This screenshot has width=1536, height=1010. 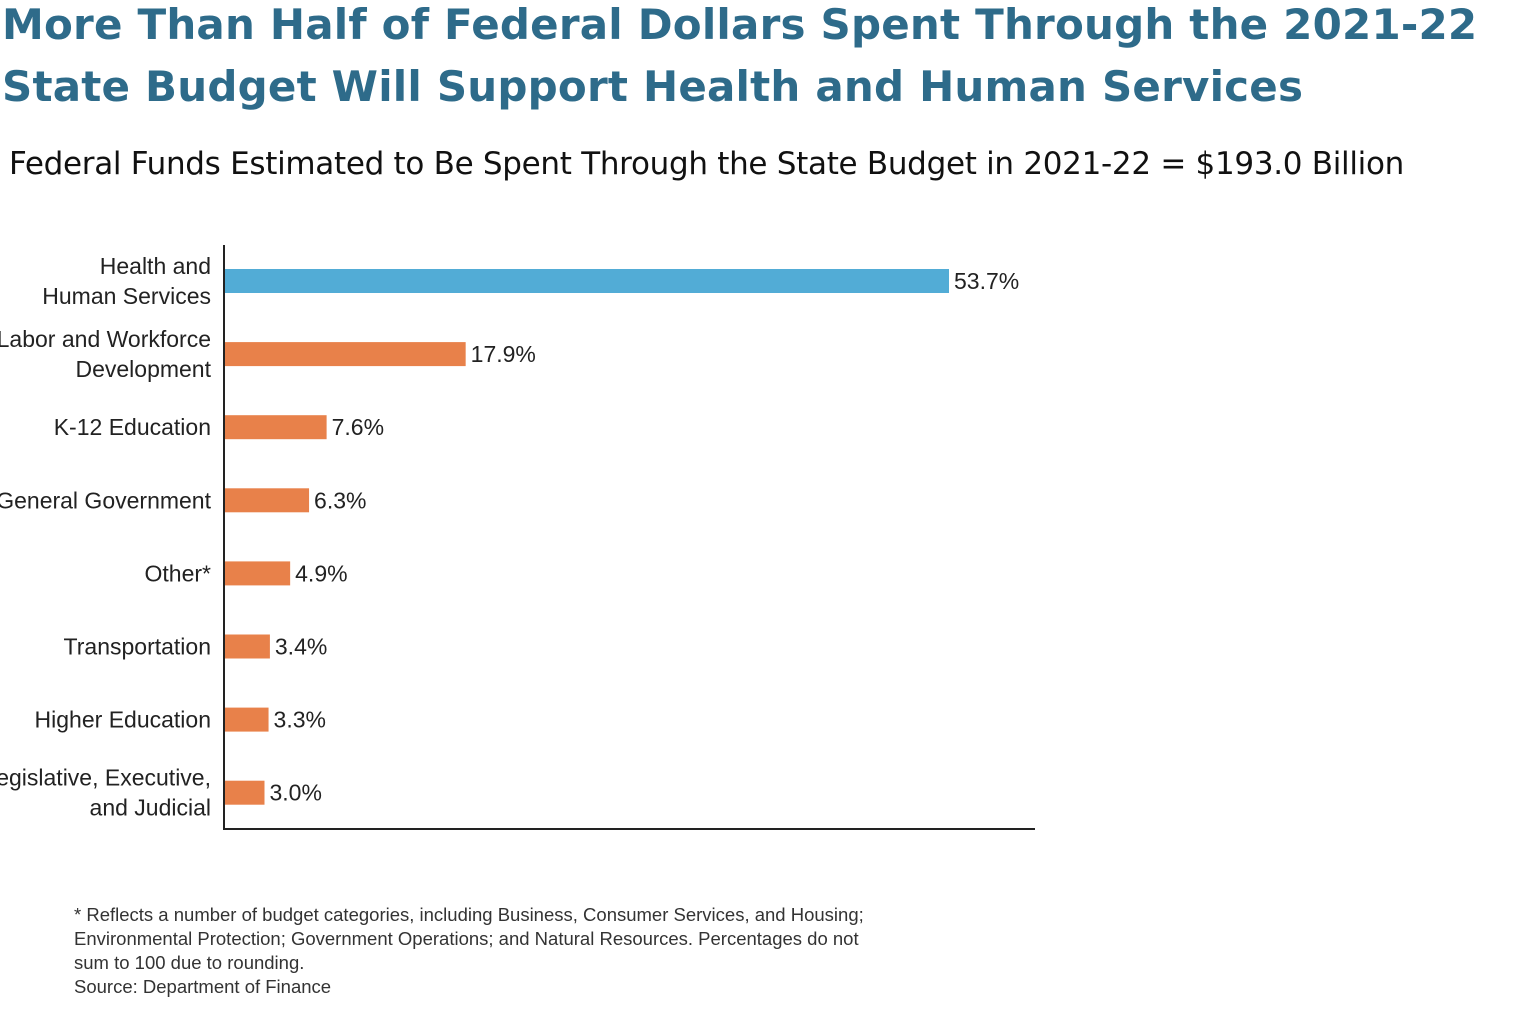 What do you see at coordinates (123, 720) in the screenshot?
I see `category-label: Higher Education` at bounding box center [123, 720].